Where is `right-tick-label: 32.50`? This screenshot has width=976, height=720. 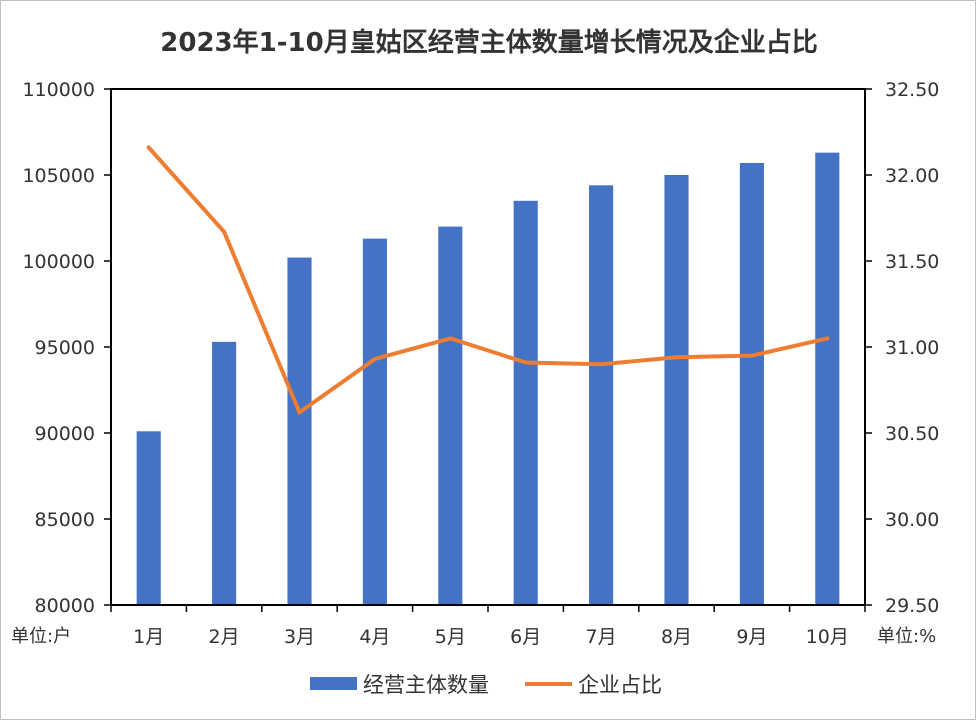
right-tick-label: 32.50 is located at coordinates (912, 90).